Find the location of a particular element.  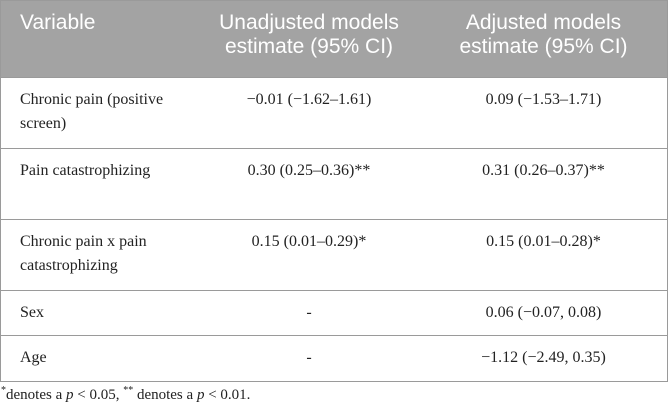

footnote-star-single: * is located at coordinates (3, 390).